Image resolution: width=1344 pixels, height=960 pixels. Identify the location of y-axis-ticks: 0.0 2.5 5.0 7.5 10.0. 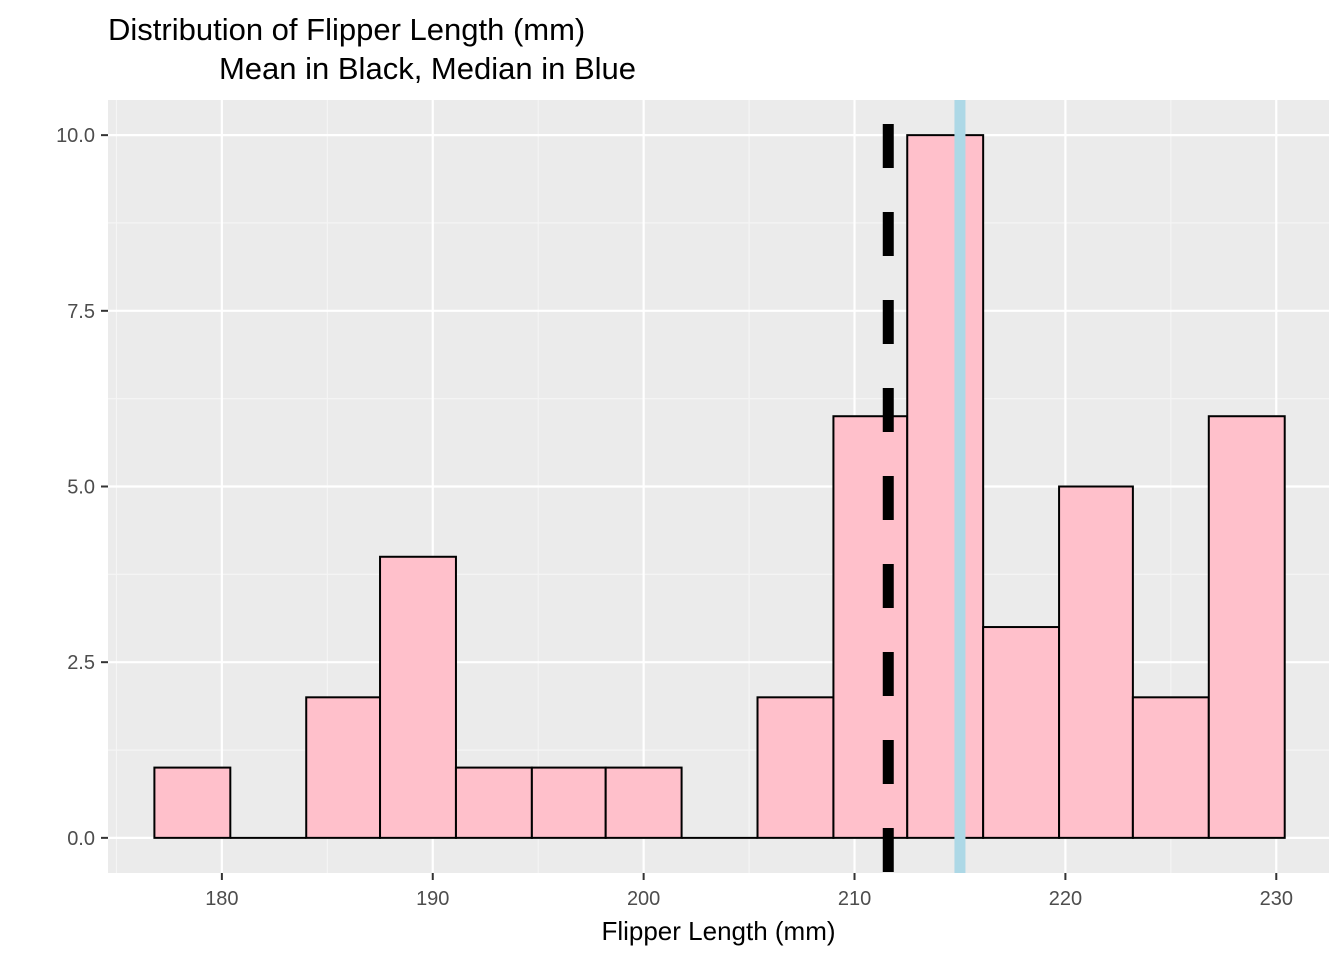
(82, 487).